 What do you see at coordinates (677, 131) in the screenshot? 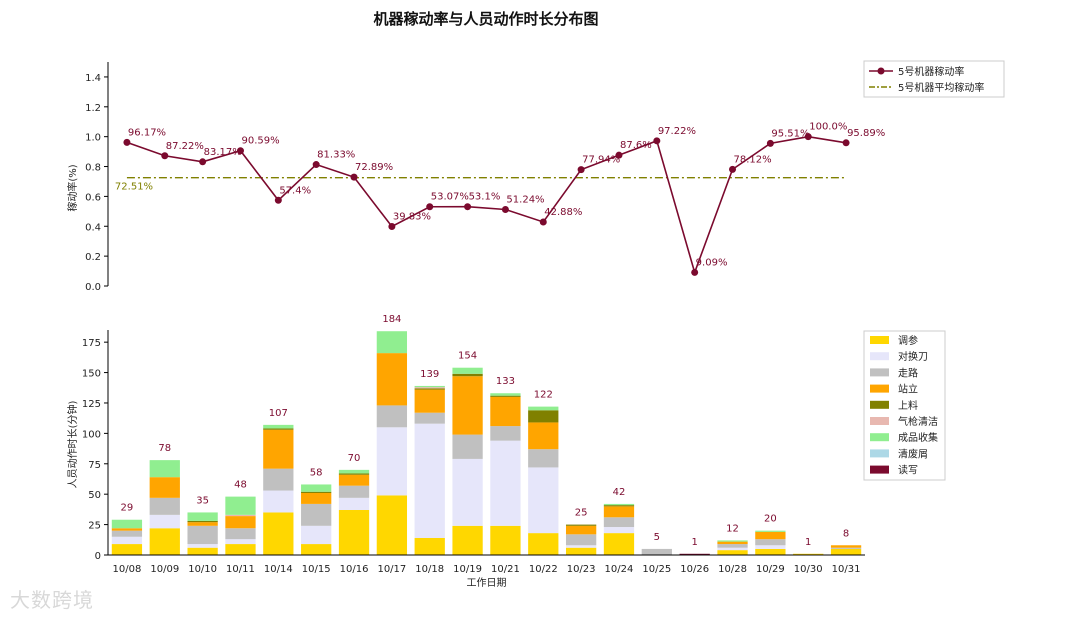
I see `data-label: 97.22%` at bounding box center [677, 131].